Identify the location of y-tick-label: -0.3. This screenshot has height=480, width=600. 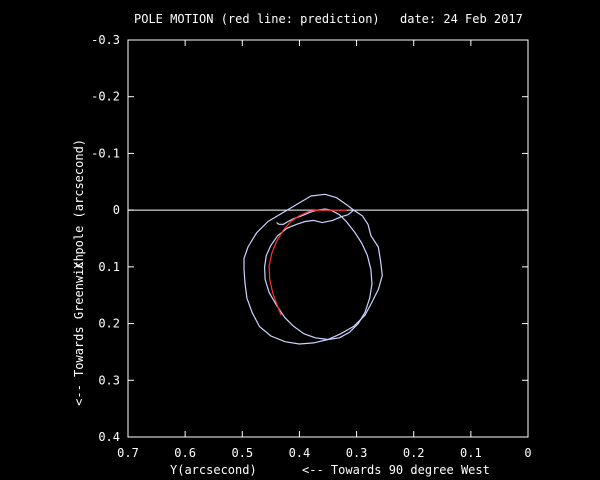
(105, 40).